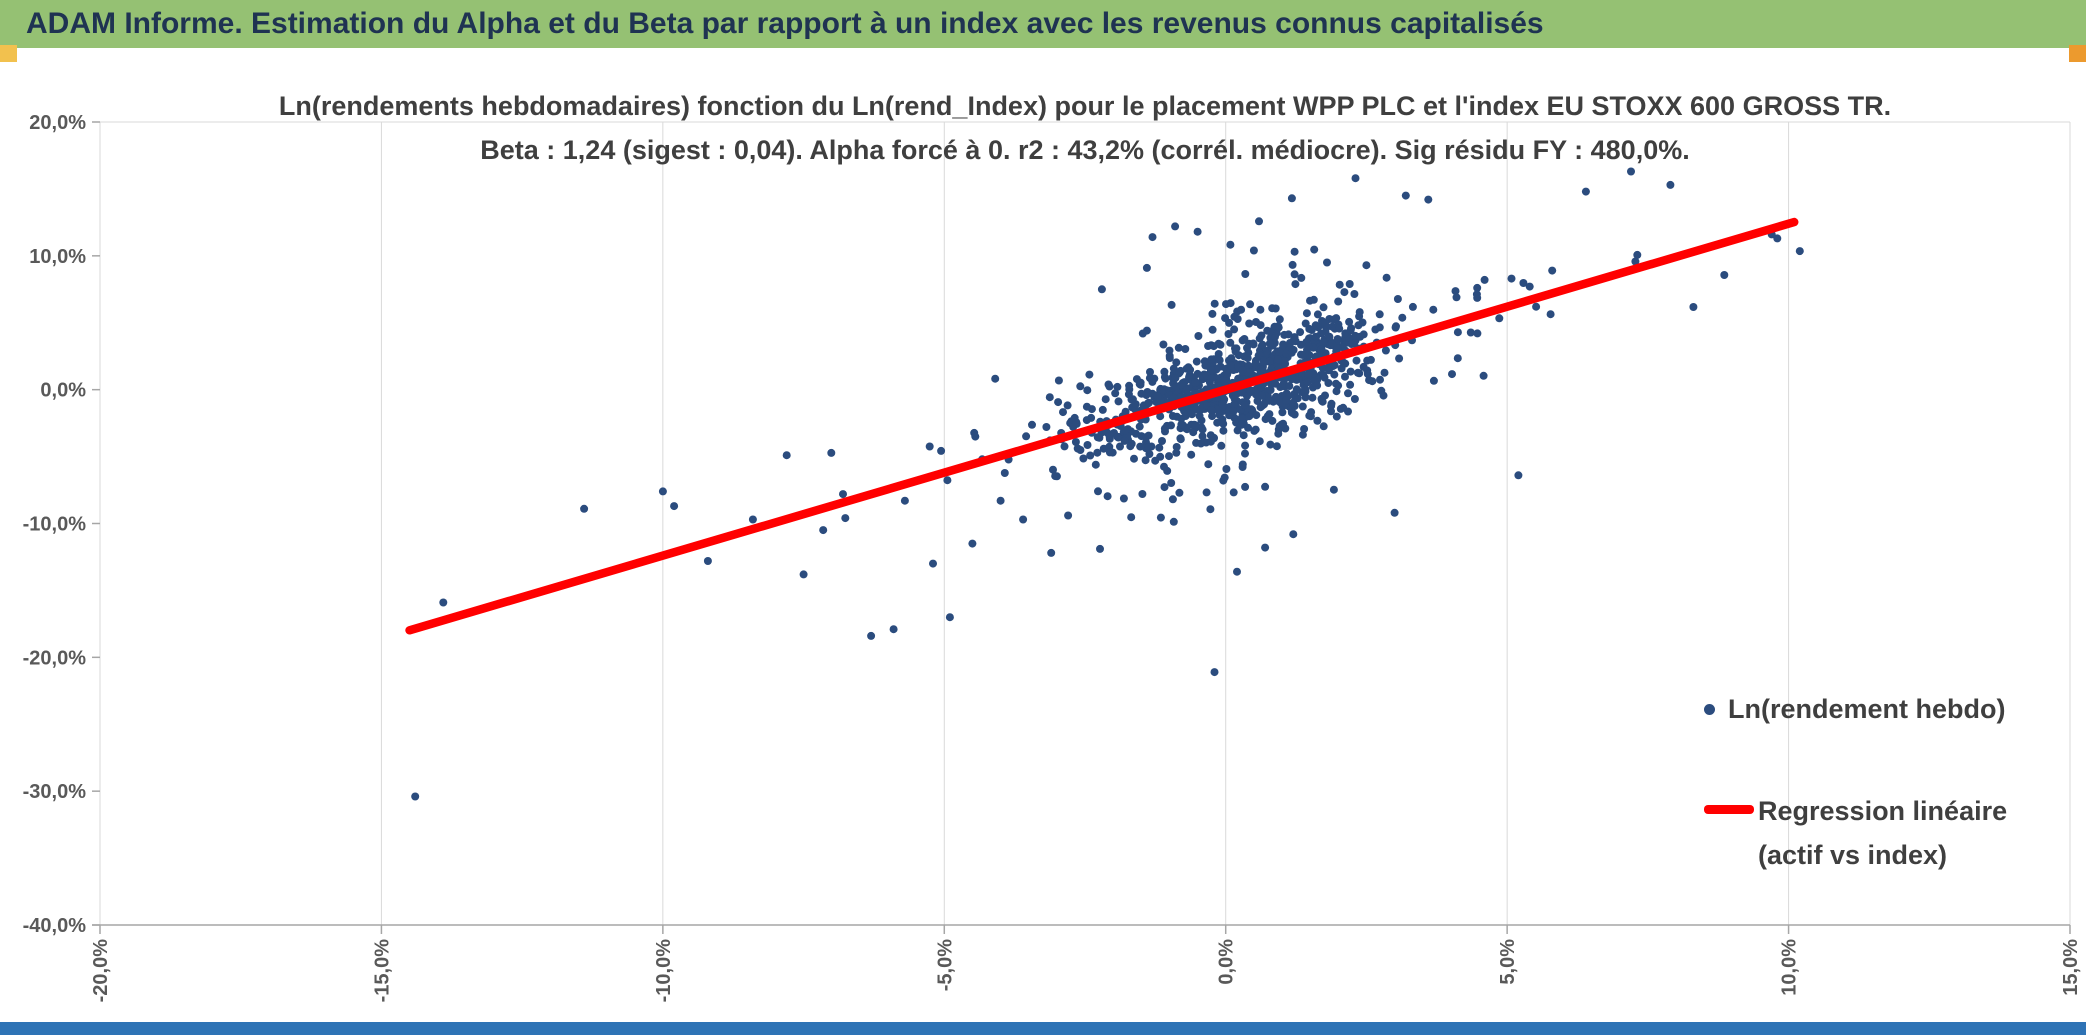  Describe the element at coordinates (382, 971) in the screenshot. I see `x-tick-label: -15,0%` at that location.